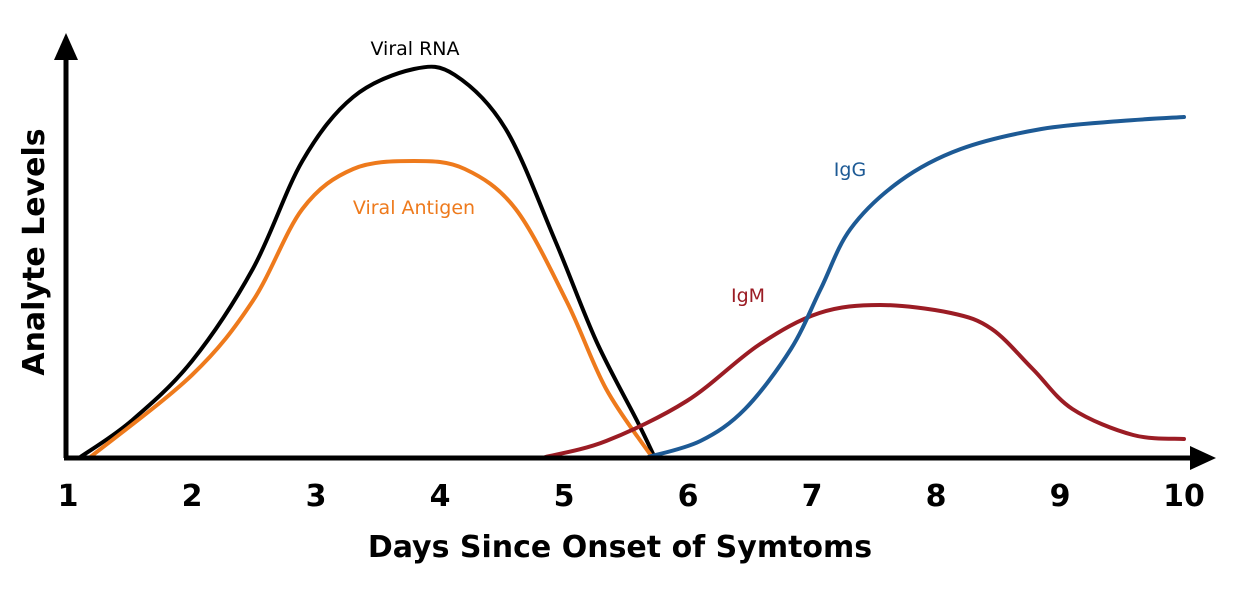 This screenshot has height=591, width=1237. What do you see at coordinates (812, 496) in the screenshot?
I see `x-tick-label: 7` at bounding box center [812, 496].